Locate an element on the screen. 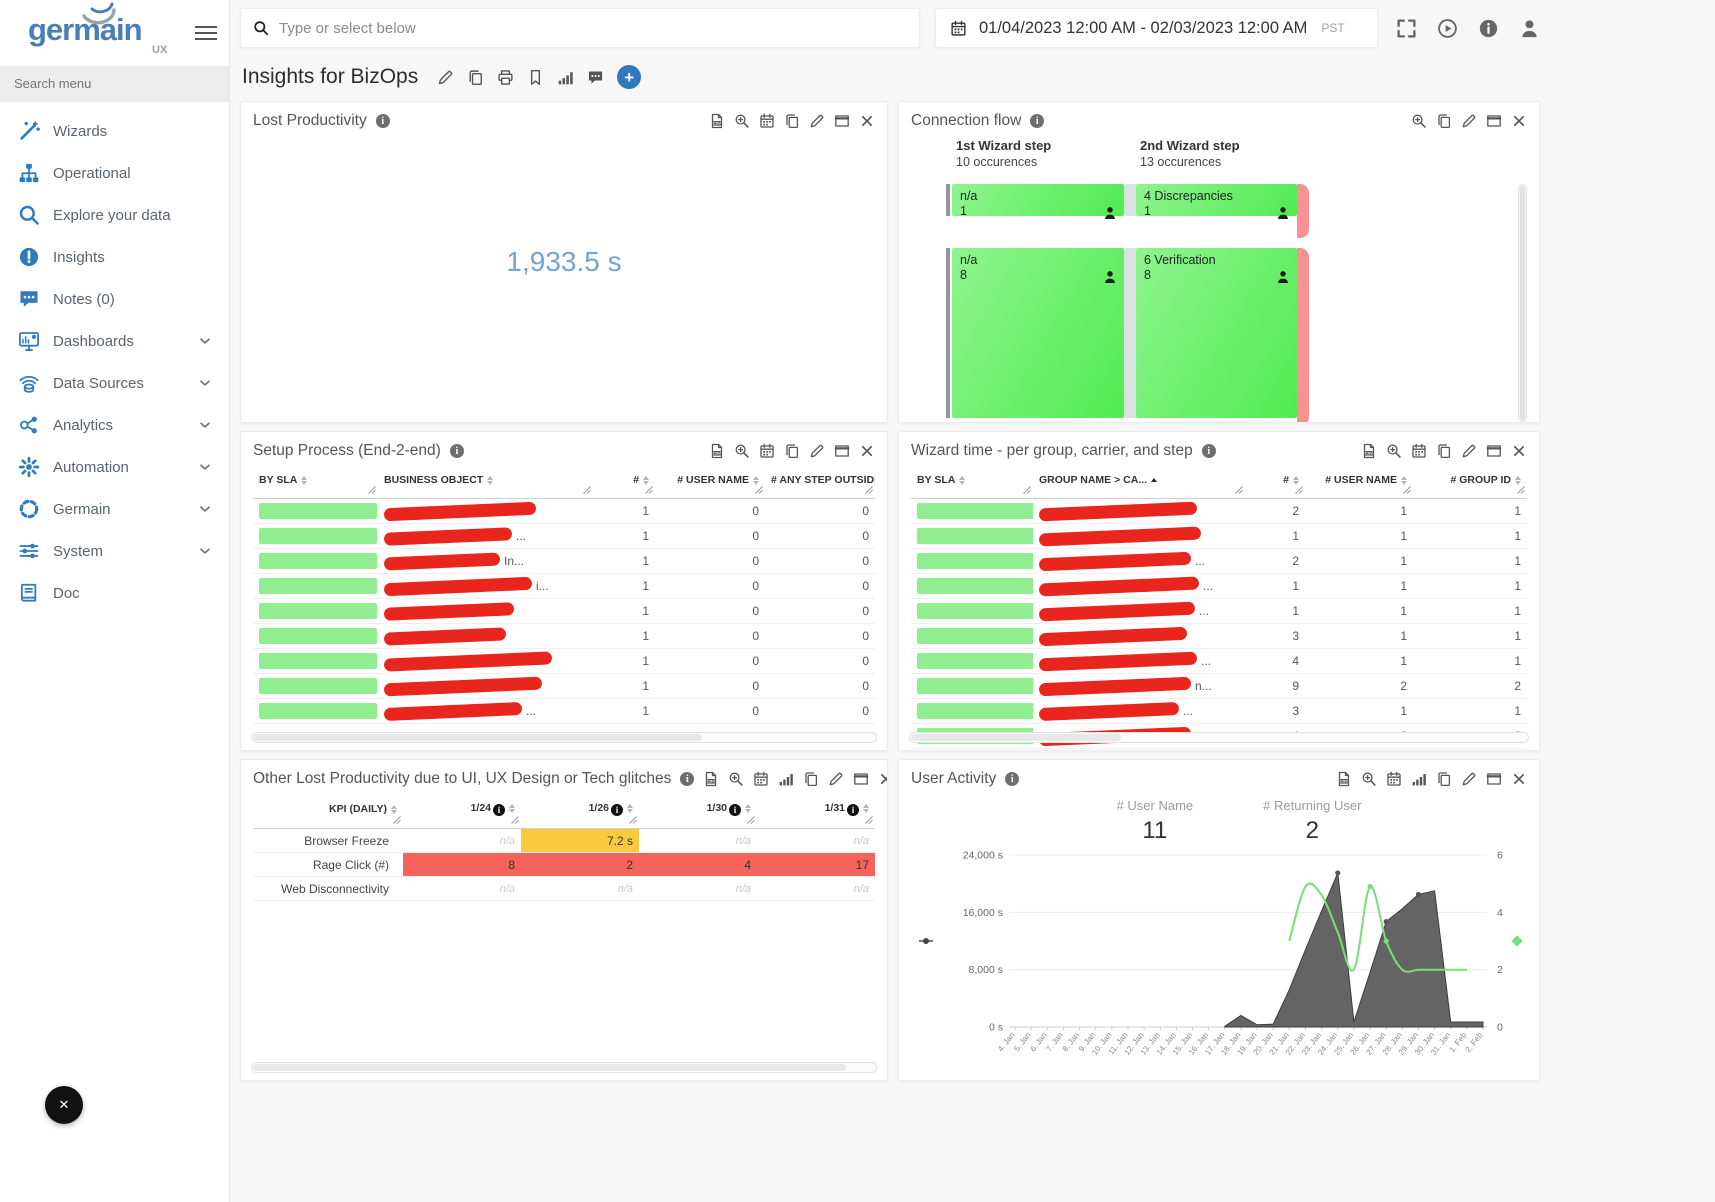  table-row: In... 1 0 0 is located at coordinates (564, 561).